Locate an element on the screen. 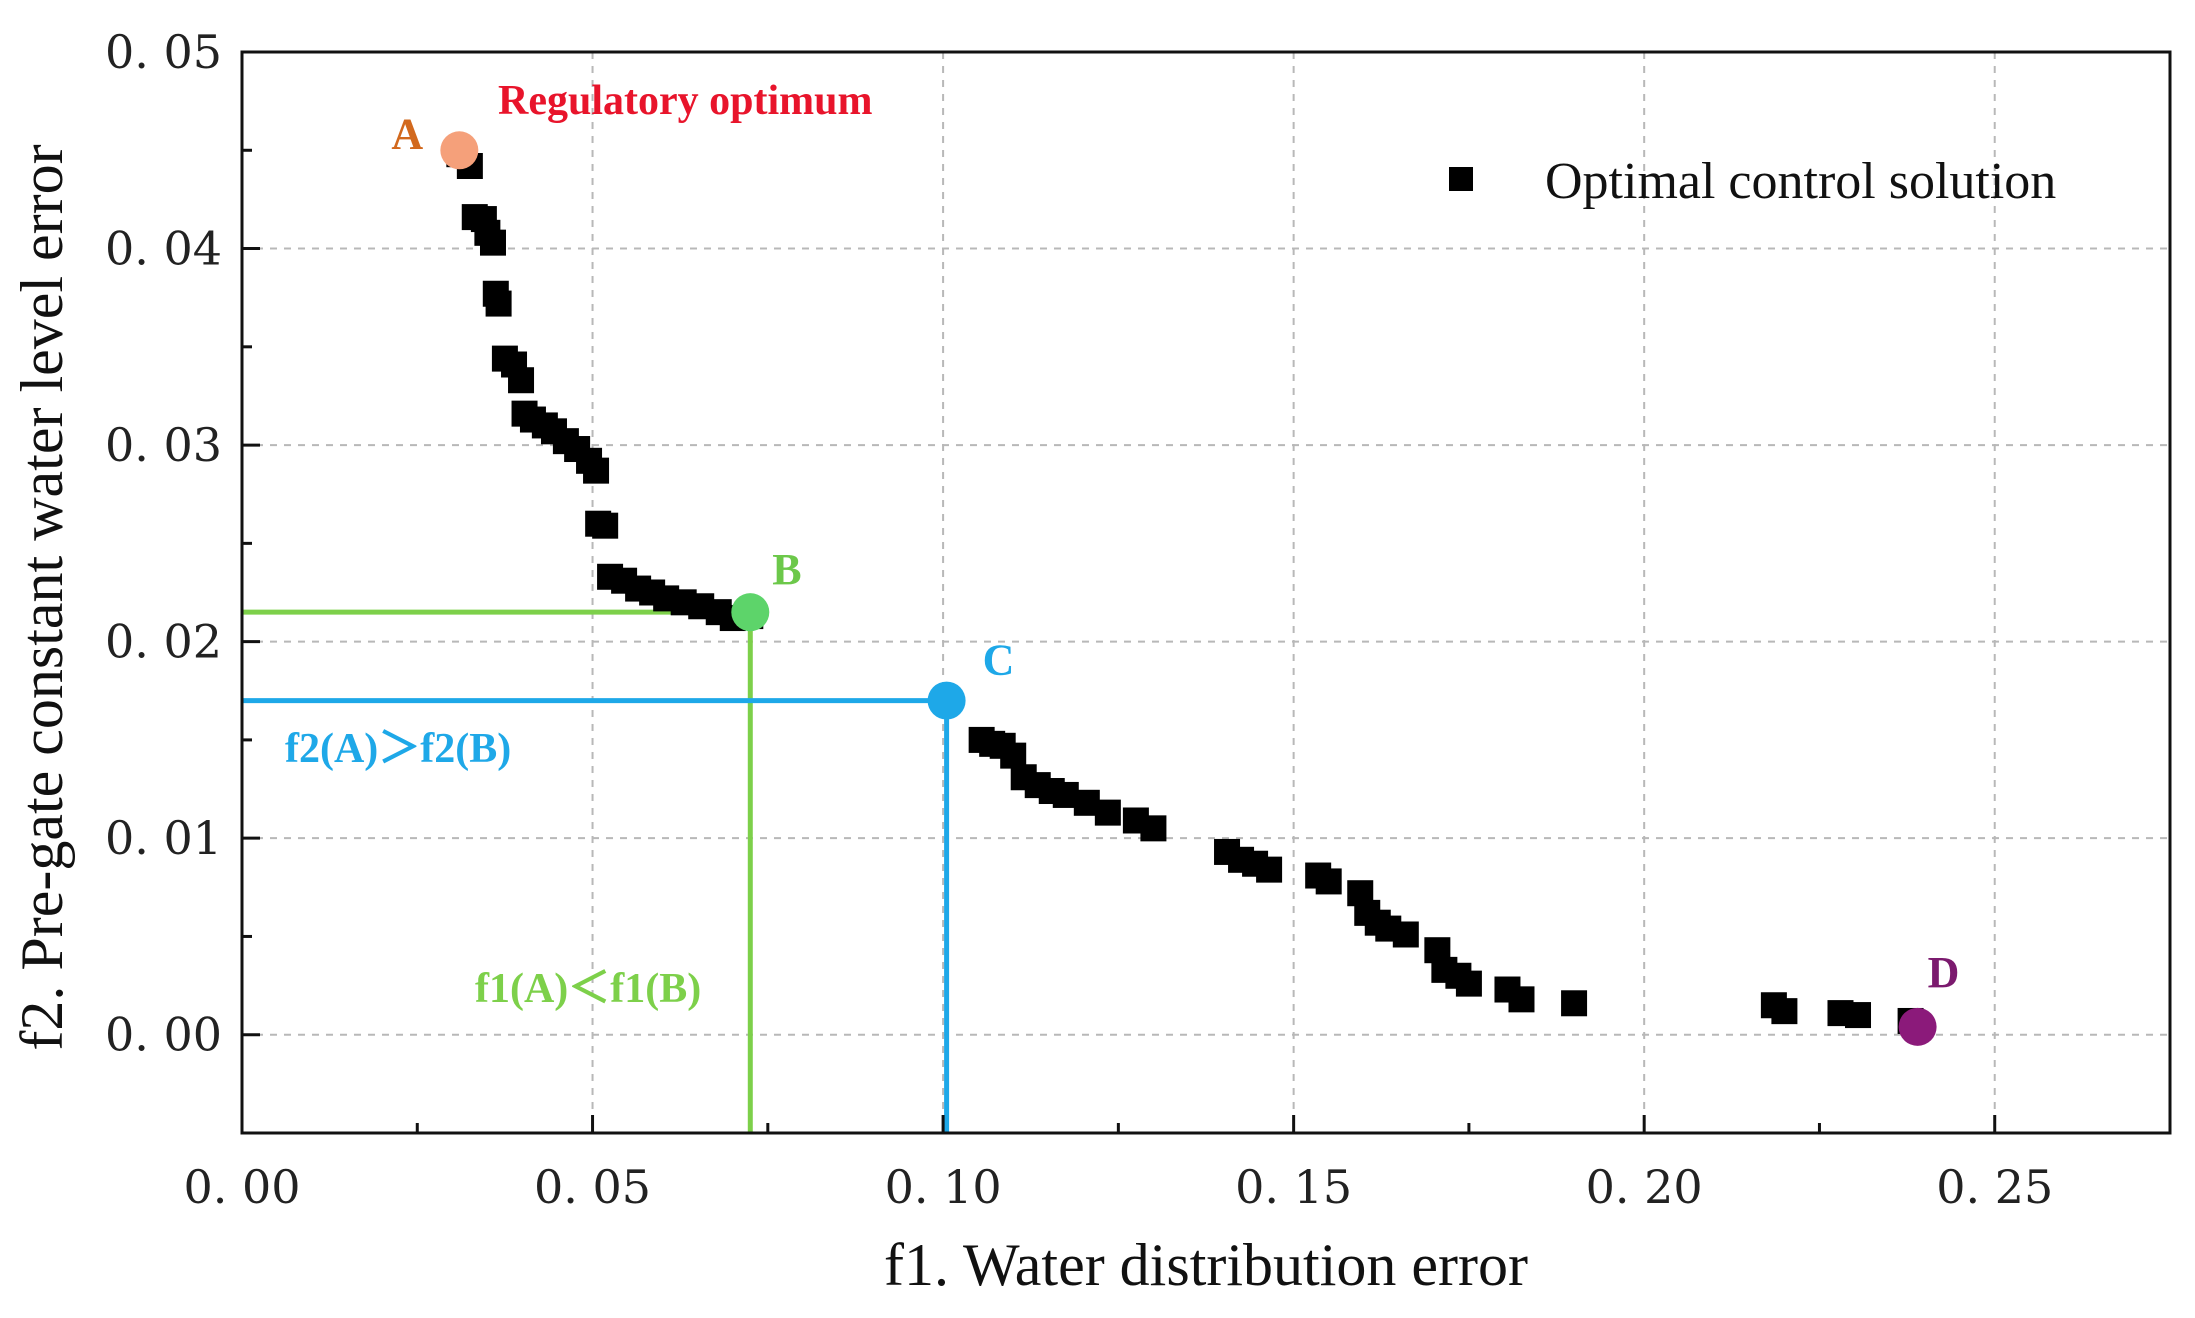 This screenshot has height=1318, width=2195. y-tick-label: 0. 02 is located at coordinates (163, 642).